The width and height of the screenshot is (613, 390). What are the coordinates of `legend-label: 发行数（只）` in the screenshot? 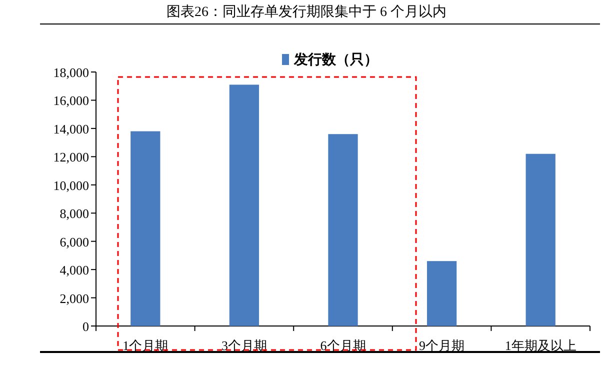 It's located at (335, 60).